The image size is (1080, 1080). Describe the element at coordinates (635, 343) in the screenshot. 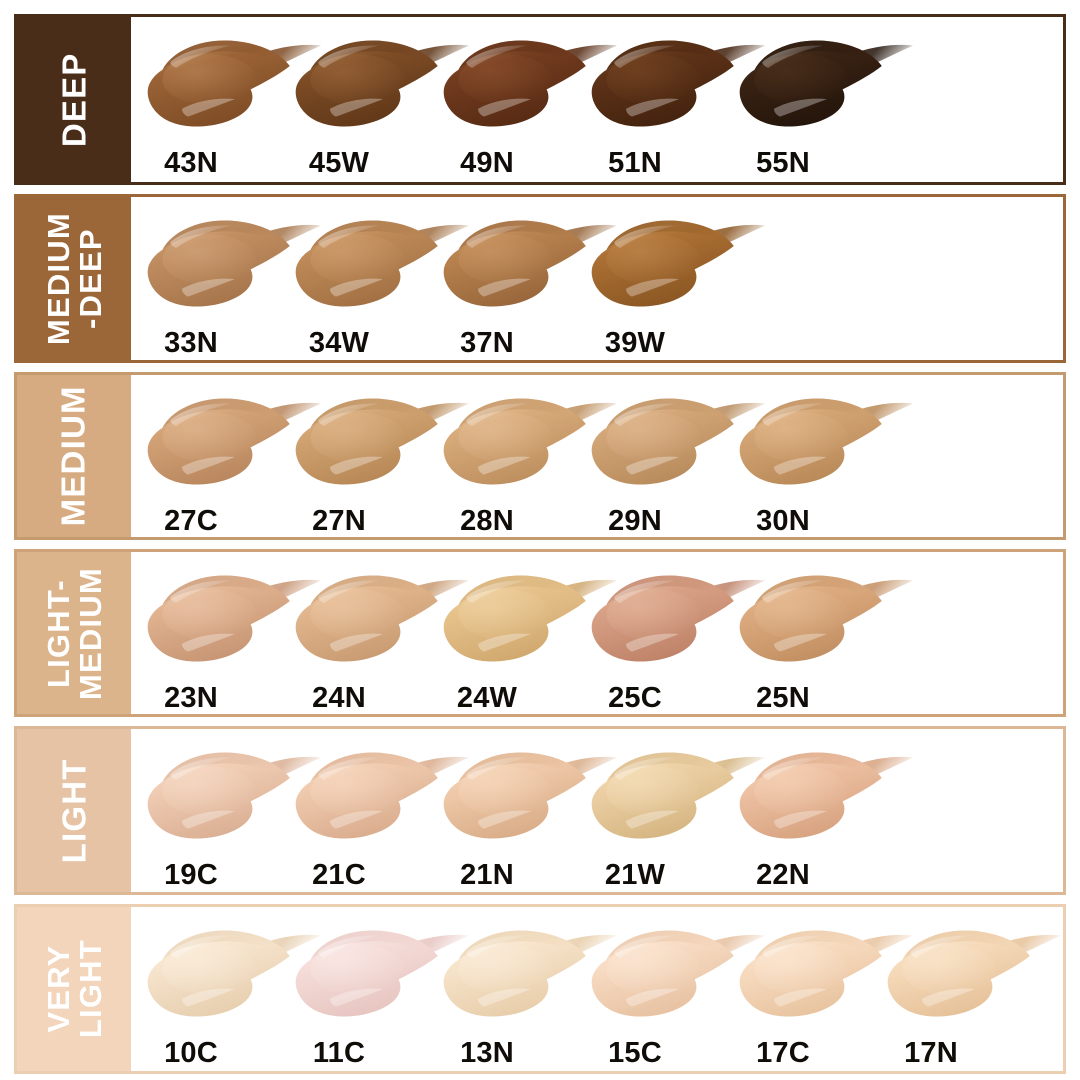

I see `shade-name-label: 39W` at that location.